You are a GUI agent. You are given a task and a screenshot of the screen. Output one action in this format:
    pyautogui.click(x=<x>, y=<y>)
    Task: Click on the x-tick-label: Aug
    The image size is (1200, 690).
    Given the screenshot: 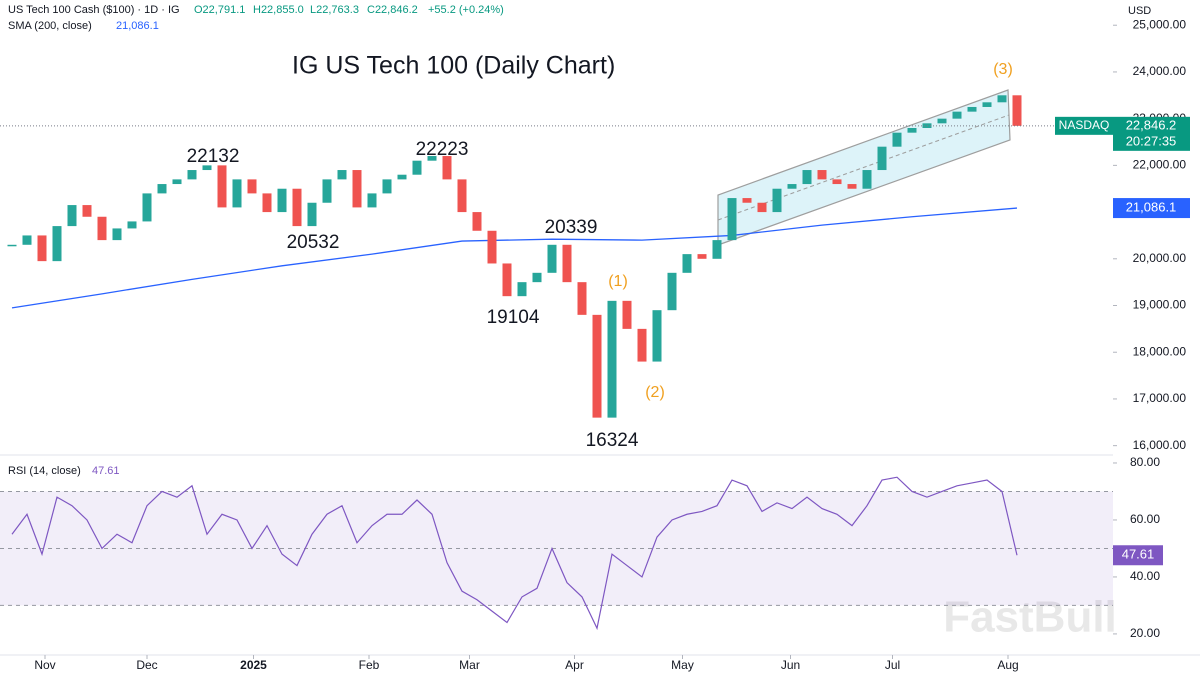 What is the action you would take?
    pyautogui.click(x=1007, y=665)
    